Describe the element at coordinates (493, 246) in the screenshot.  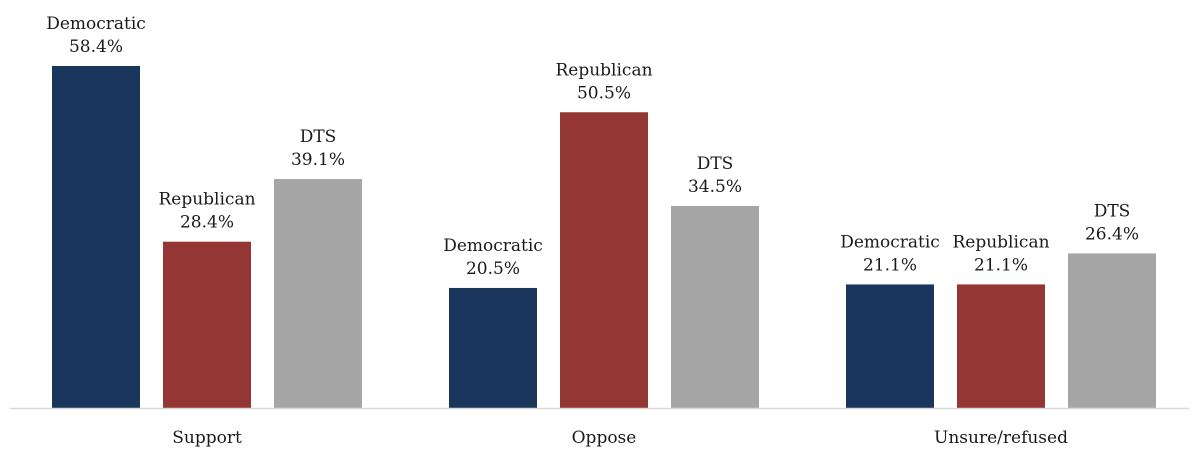
I see `data-label-series-oppose-democratic: Democratic` at that location.